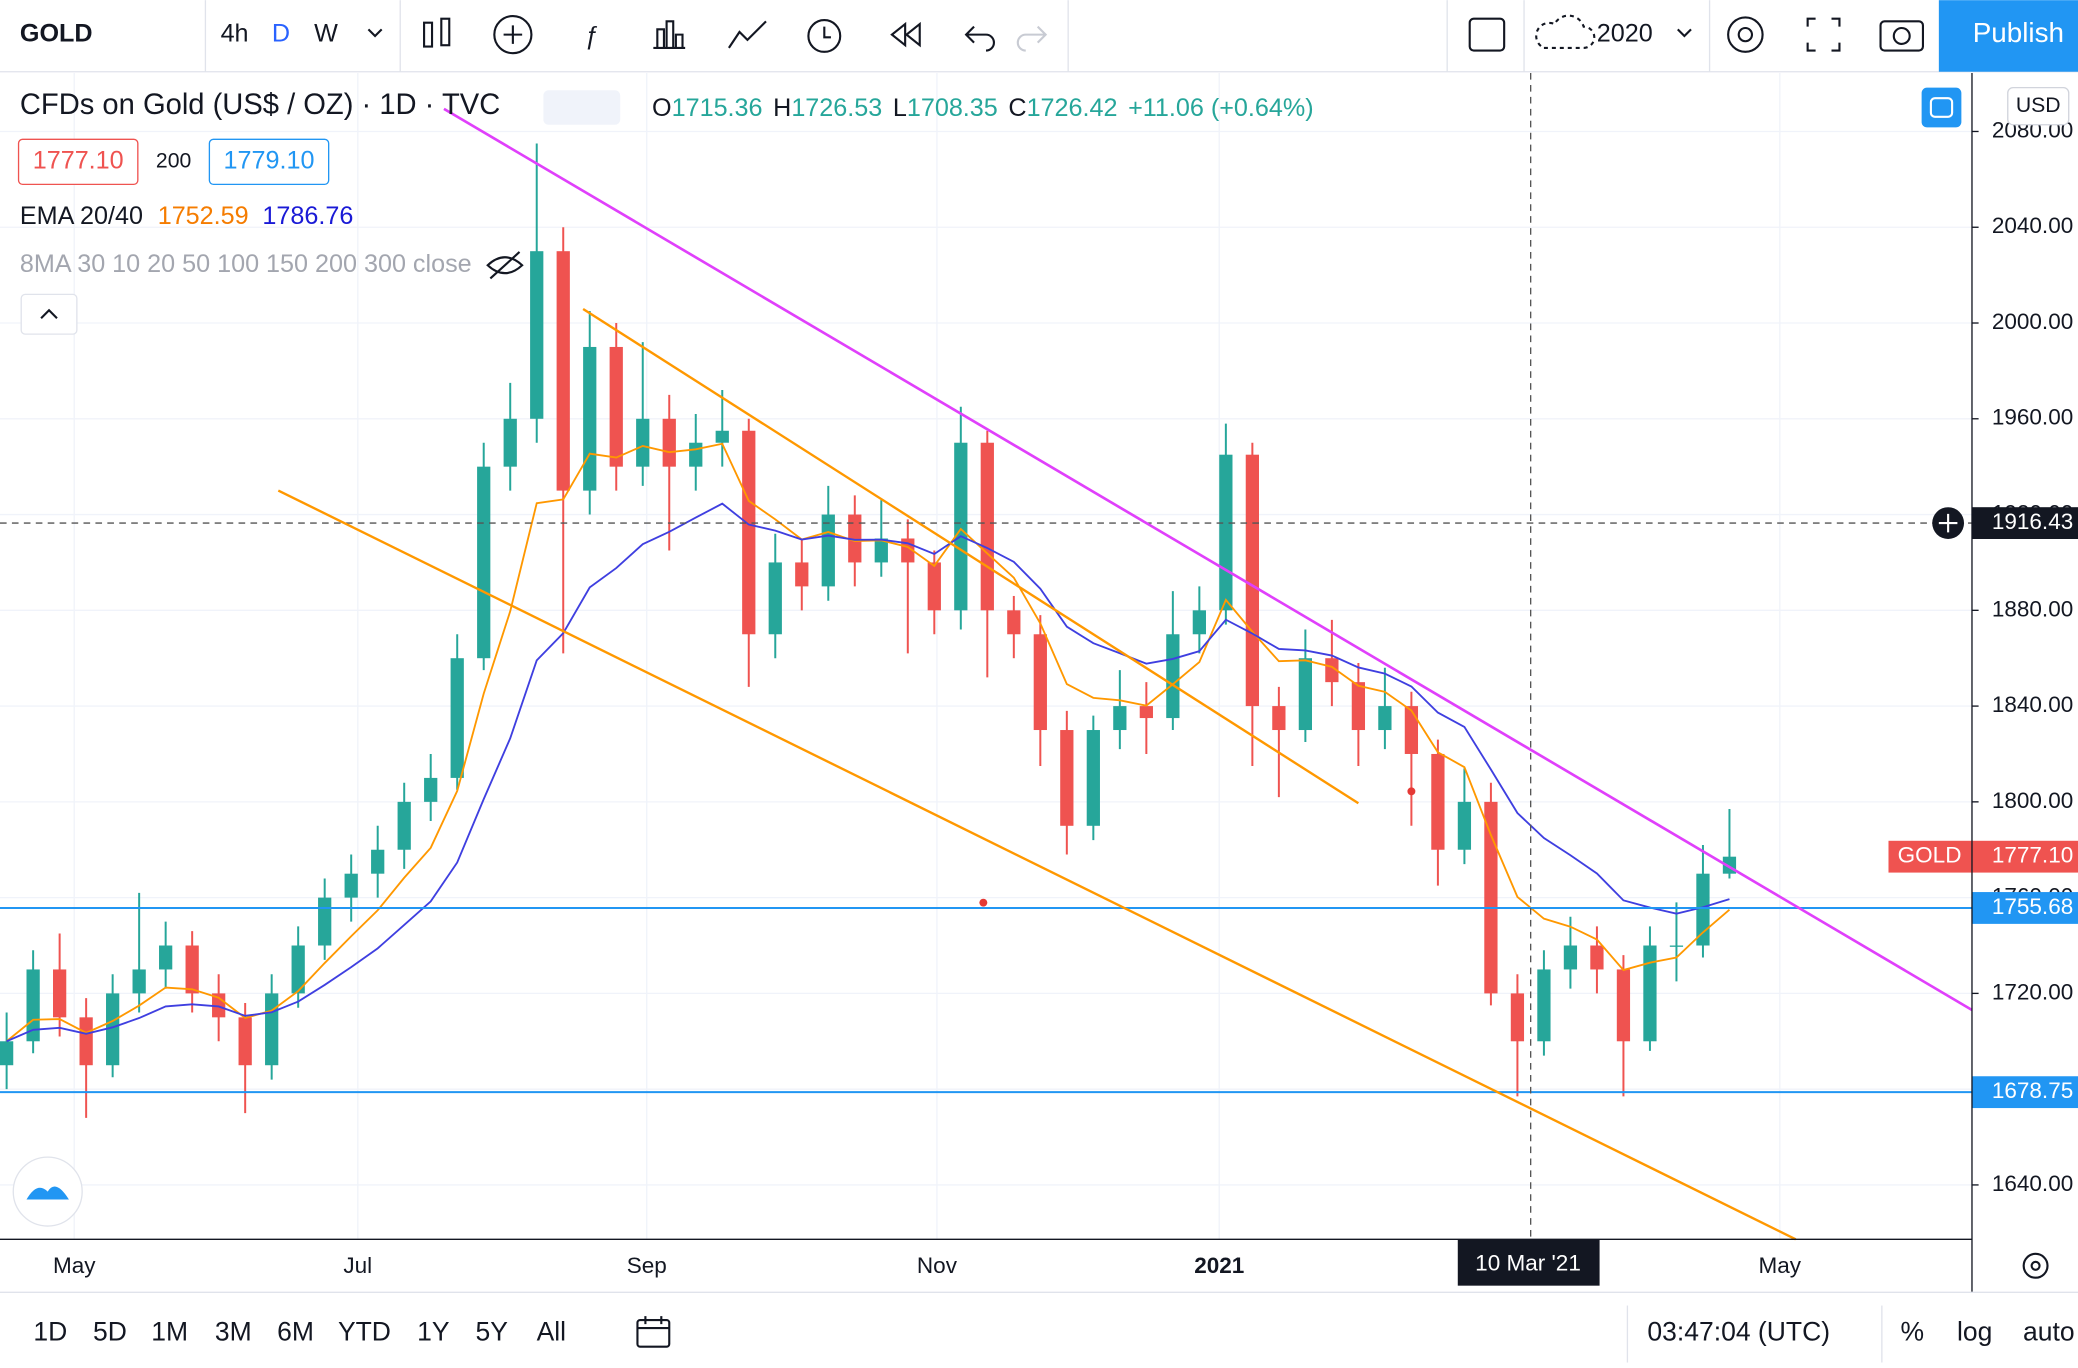 This screenshot has height=1368, width=2078. I want to click on autoscale-button, so click(1941, 107).